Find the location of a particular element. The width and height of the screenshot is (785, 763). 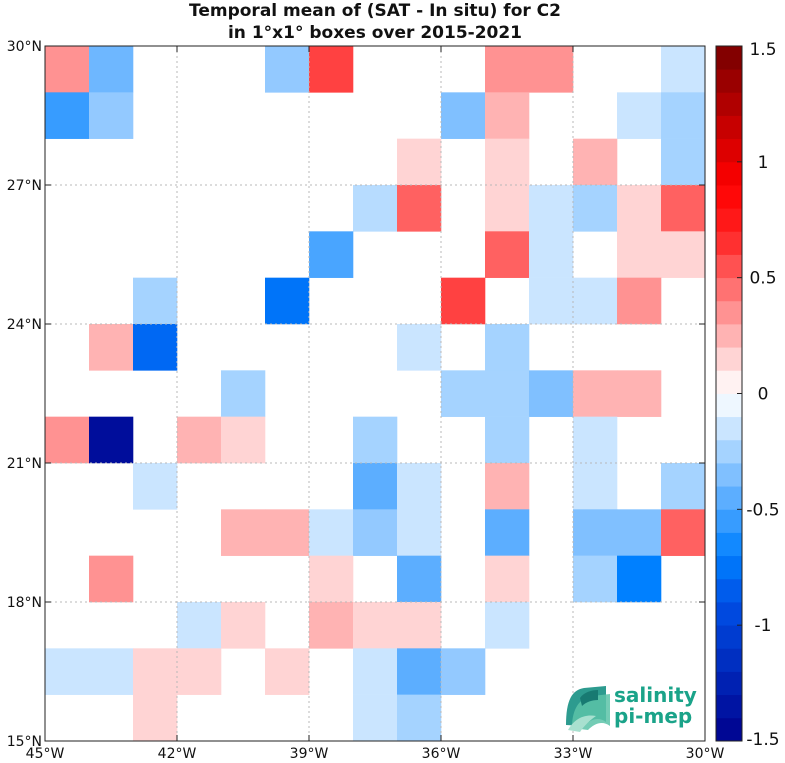

chart-title-line-2: in 1°x1° boxes over 2015-2021 is located at coordinates (375, 33).